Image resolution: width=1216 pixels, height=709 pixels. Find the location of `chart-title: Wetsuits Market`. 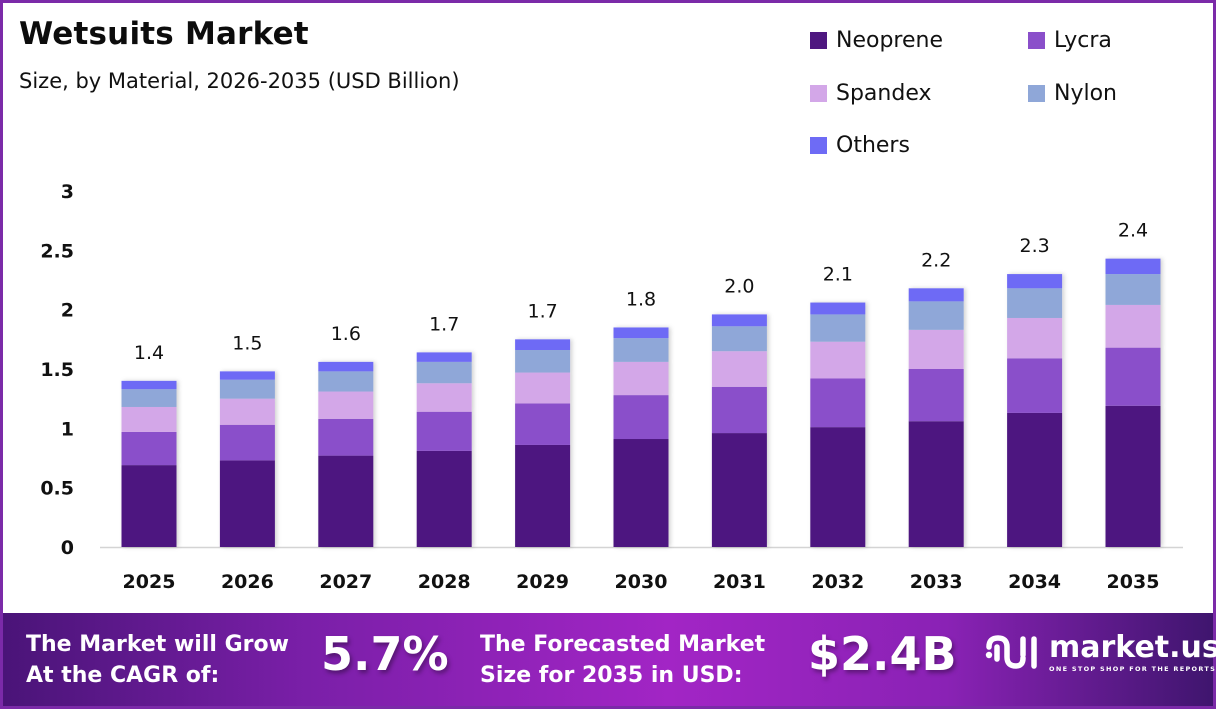

chart-title: Wetsuits Market is located at coordinates (164, 34).